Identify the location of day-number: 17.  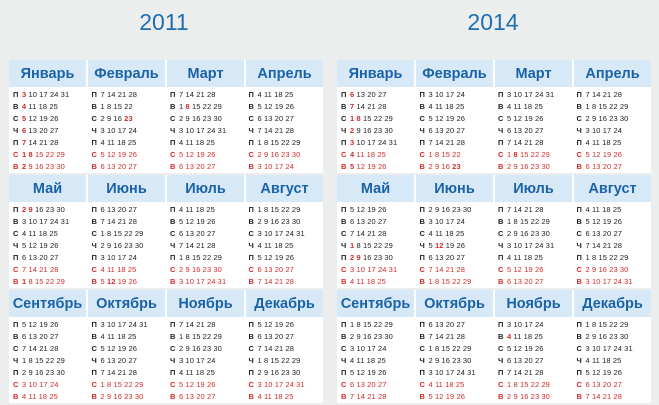
(279, 233).